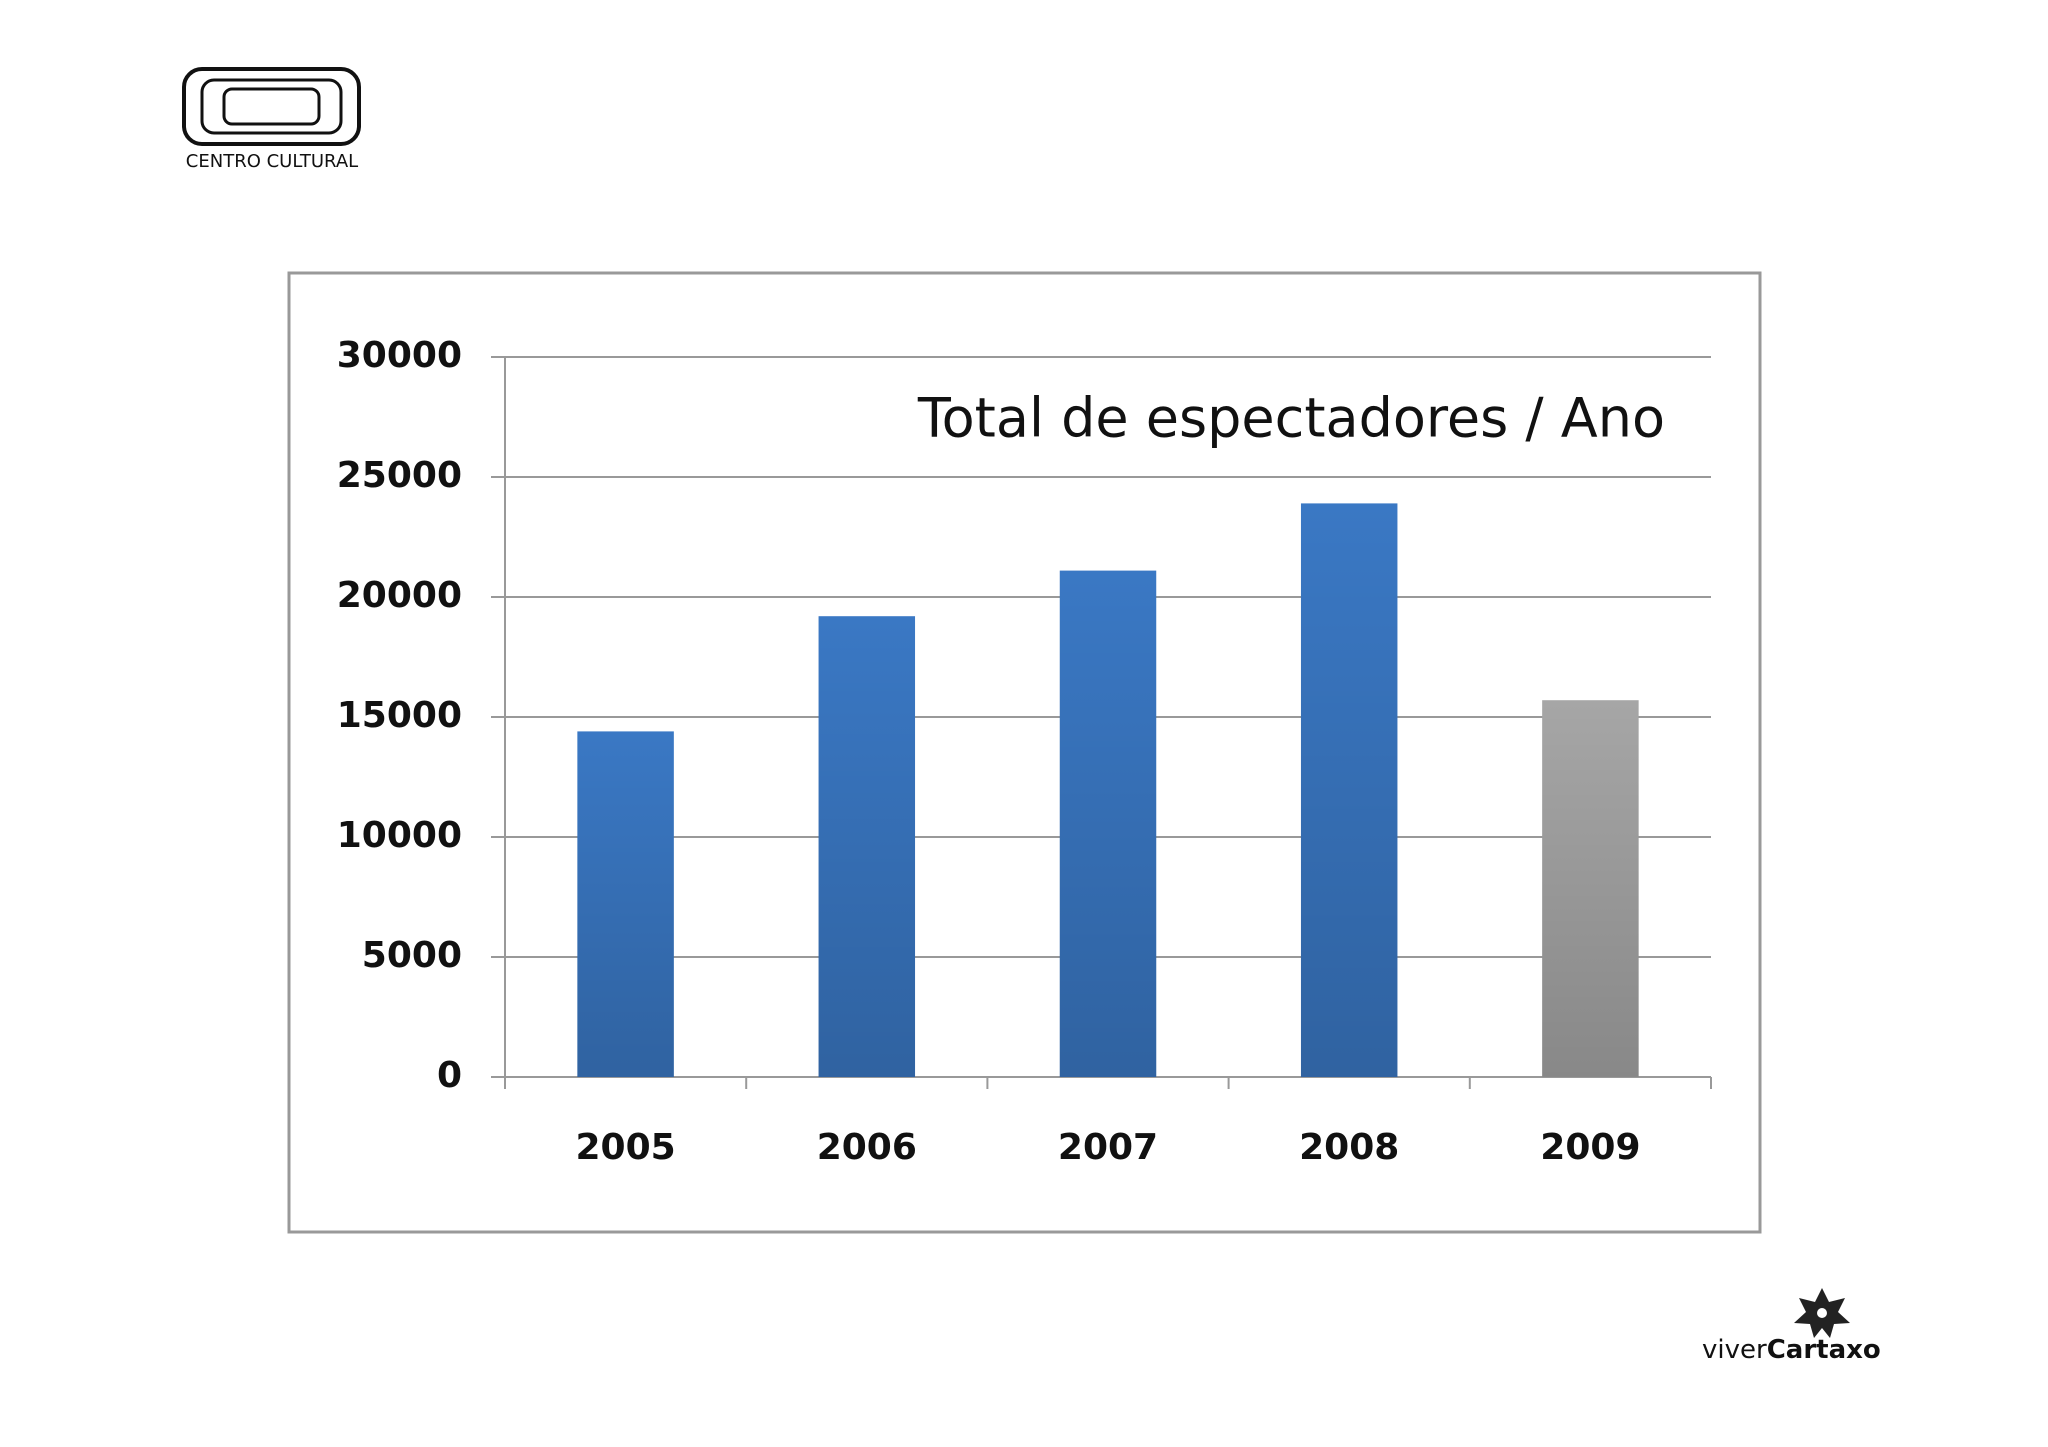  Describe the element at coordinates (399, 355) in the screenshot. I see `y-tick-label: 30000` at that location.